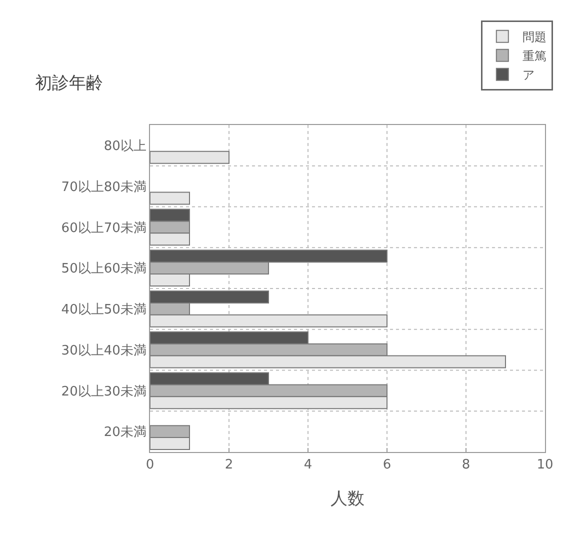 Image resolution: width=583 pixels, height=547 pixels. What do you see at coordinates (103, 350) in the screenshot?
I see `y-tick-label: 30以上40未満` at bounding box center [103, 350].